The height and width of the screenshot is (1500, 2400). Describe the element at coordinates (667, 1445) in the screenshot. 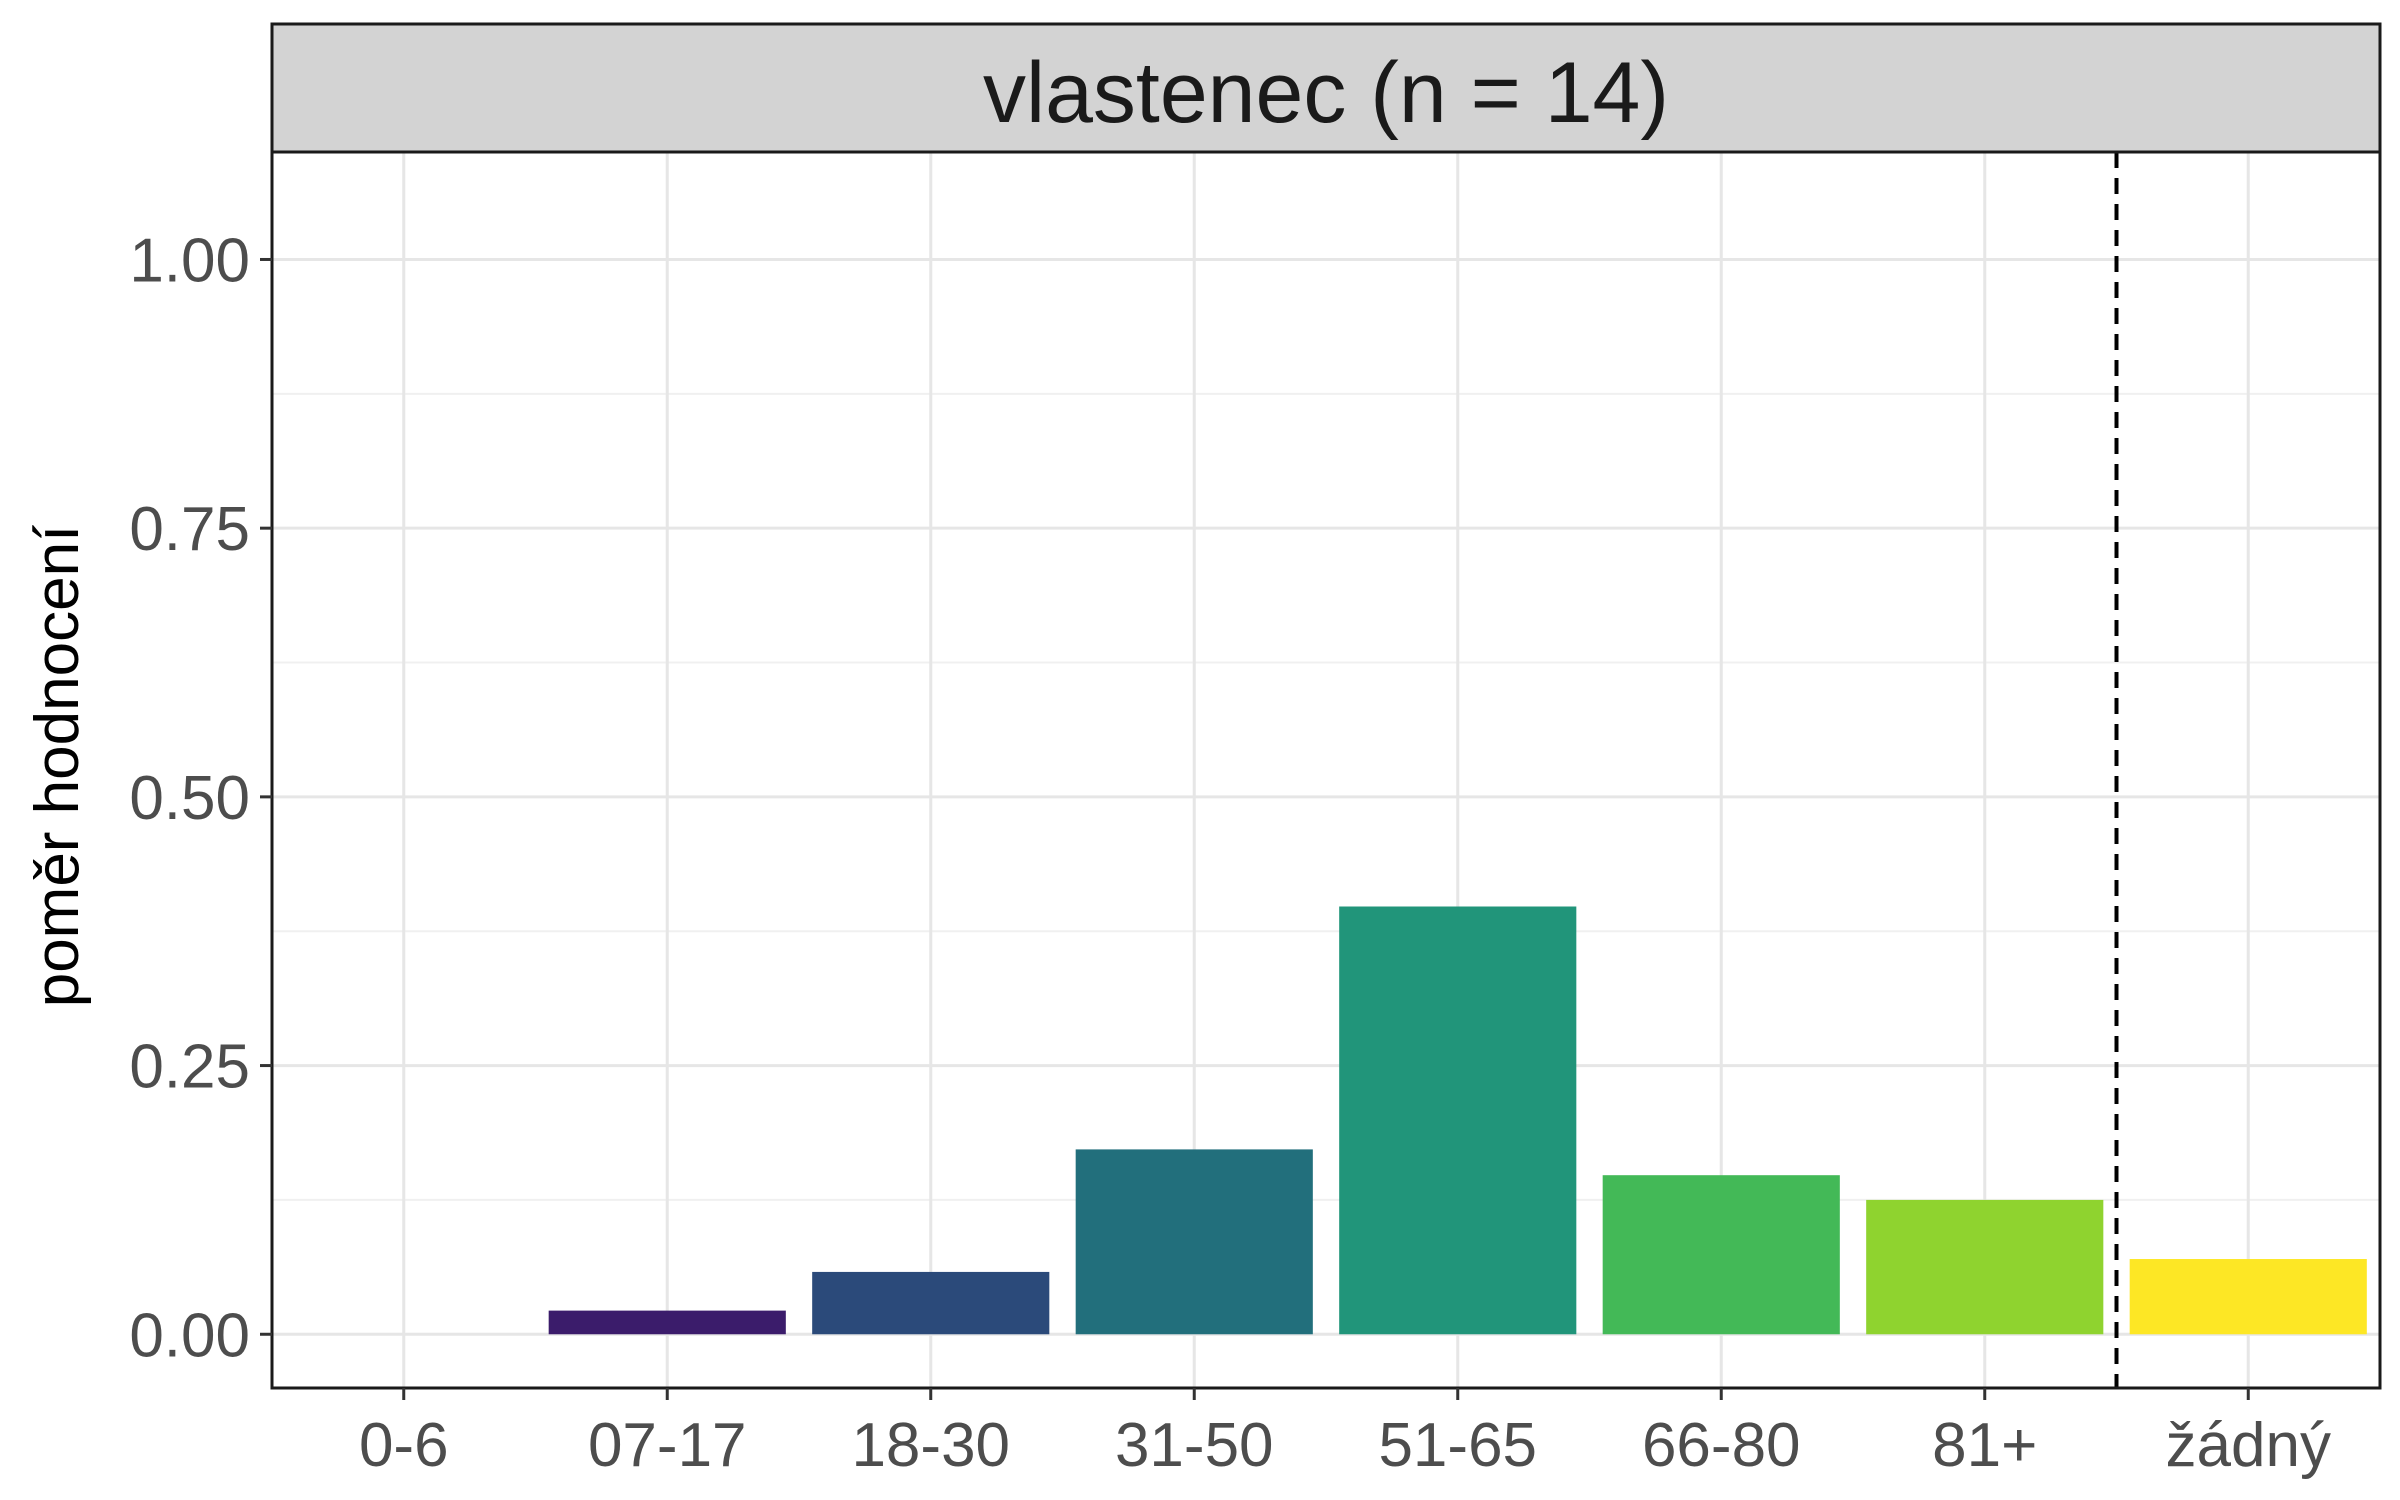

I see `x-tick-label: 07-17` at that location.